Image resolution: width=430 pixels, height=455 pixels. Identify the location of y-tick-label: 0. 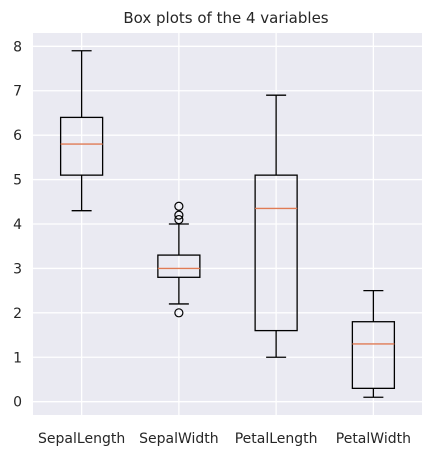
(17, 403).